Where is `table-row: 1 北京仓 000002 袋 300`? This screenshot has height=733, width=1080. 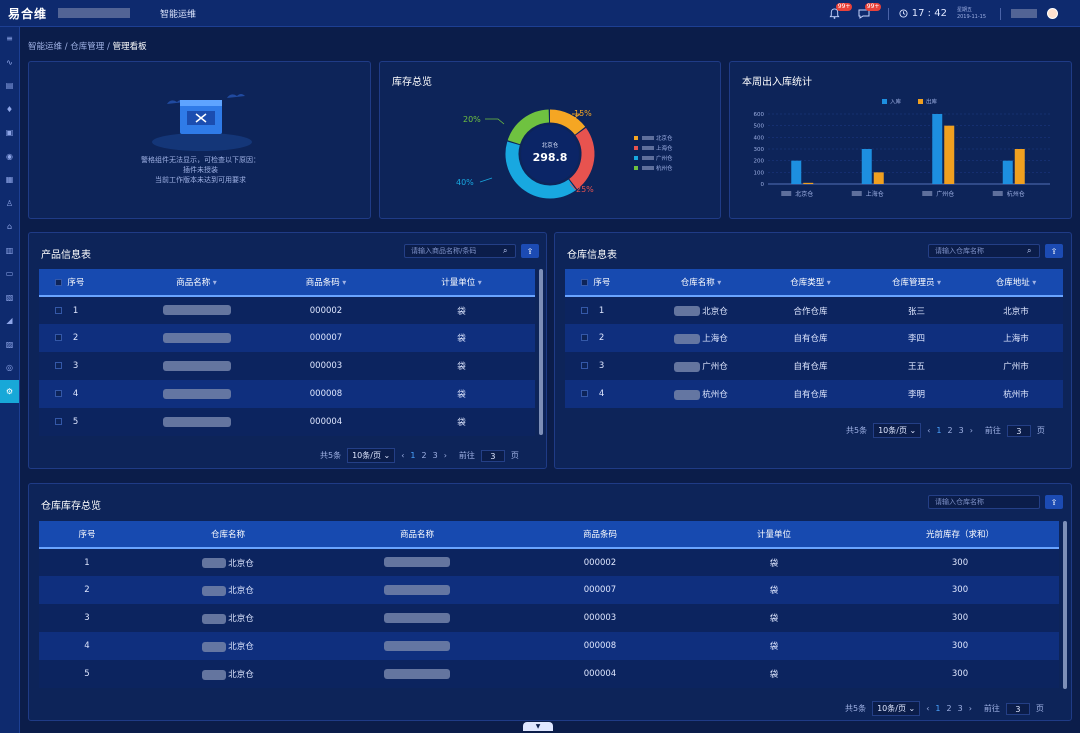
table-row: 1 北京仓 000002 袋 300 is located at coordinates (549, 562).